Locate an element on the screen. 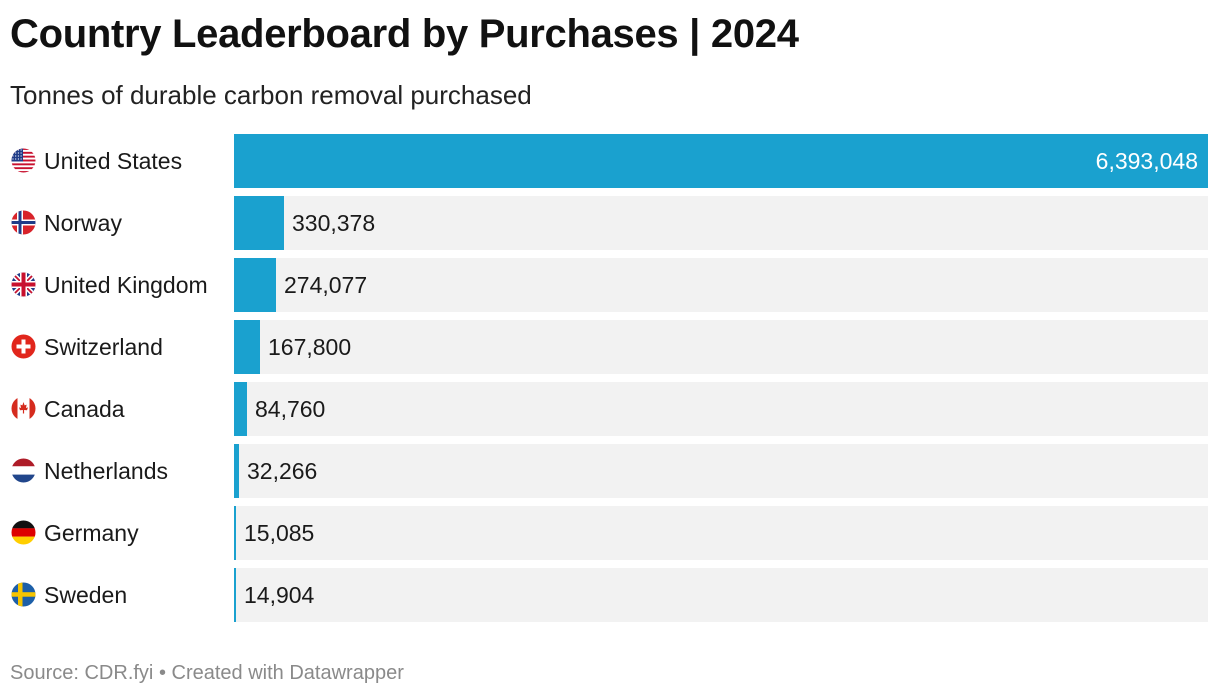 The height and width of the screenshot is (698, 1220). bar-track: 6,393,048 is located at coordinates (721, 161).